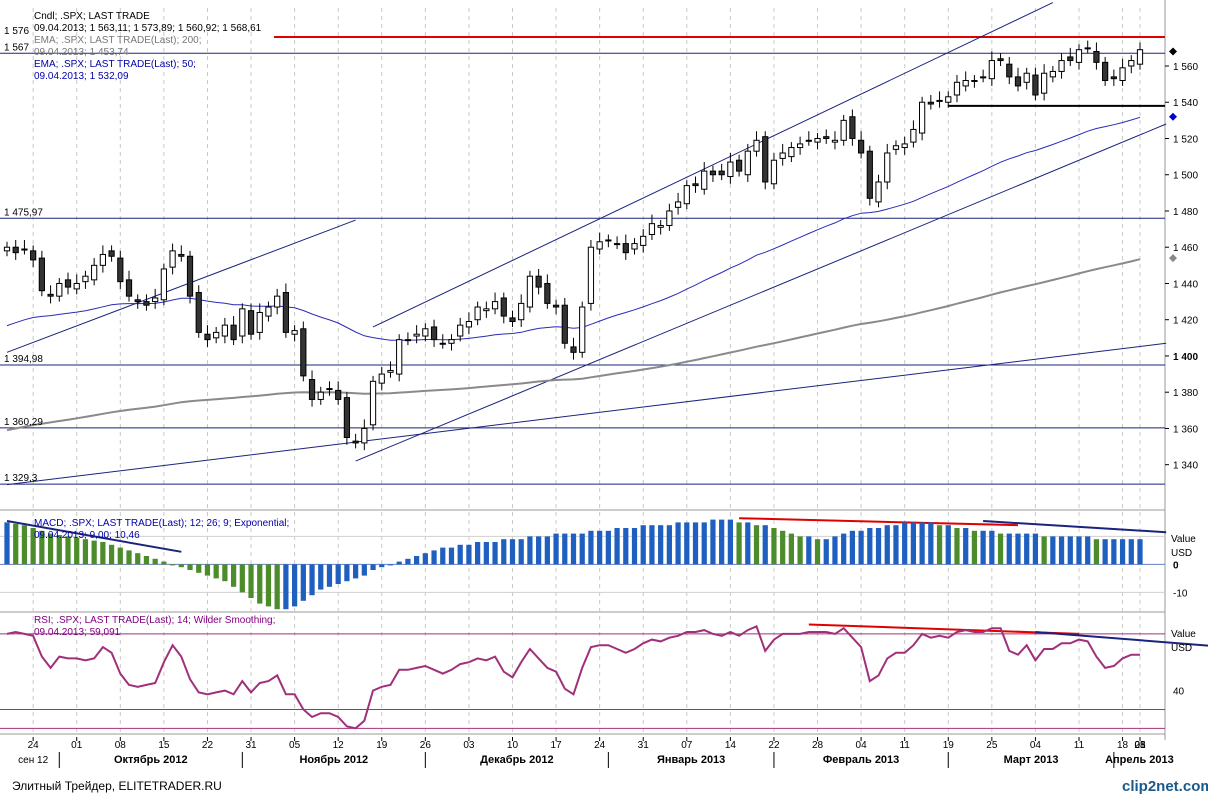 The height and width of the screenshot is (805, 1208). Describe the element at coordinates (944, 629) in the screenshot. I see `rsi-divergence-red` at that location.